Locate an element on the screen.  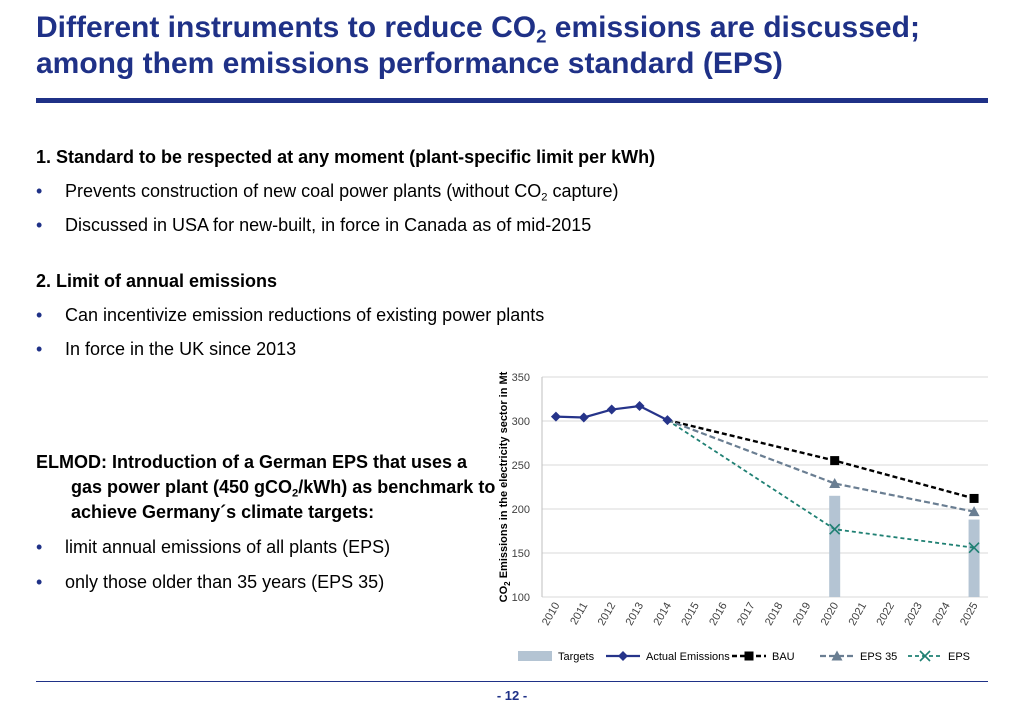
footer-rule is located at coordinates (512, 681).